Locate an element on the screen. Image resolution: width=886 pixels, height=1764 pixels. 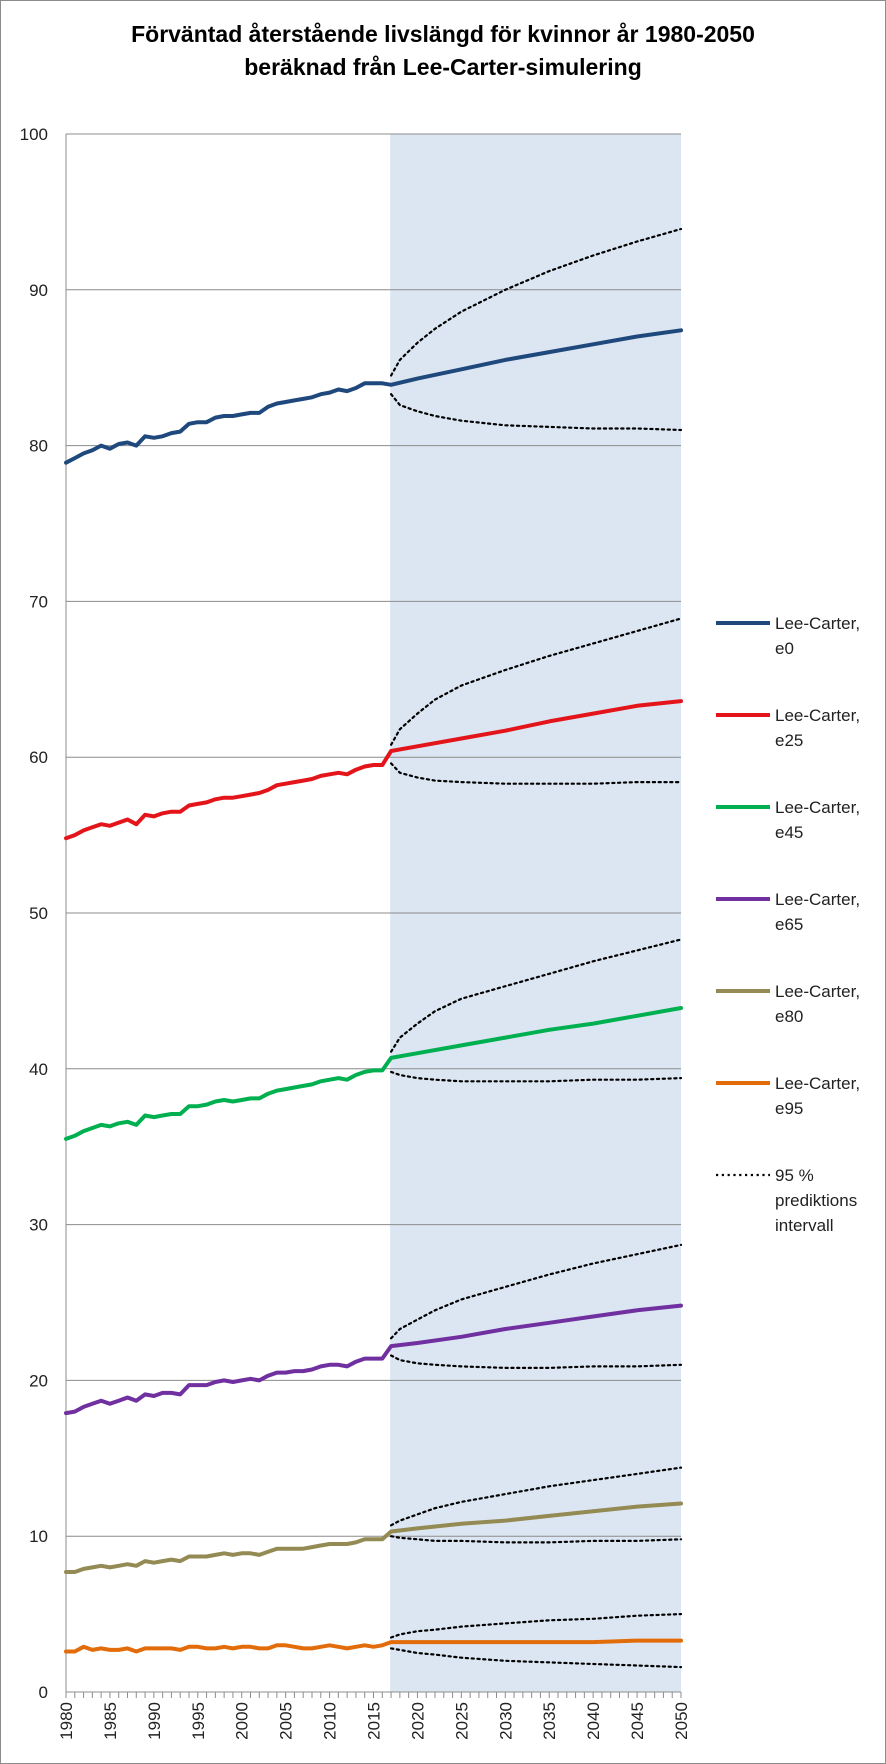
legend-label: e45 is located at coordinates (789, 832).